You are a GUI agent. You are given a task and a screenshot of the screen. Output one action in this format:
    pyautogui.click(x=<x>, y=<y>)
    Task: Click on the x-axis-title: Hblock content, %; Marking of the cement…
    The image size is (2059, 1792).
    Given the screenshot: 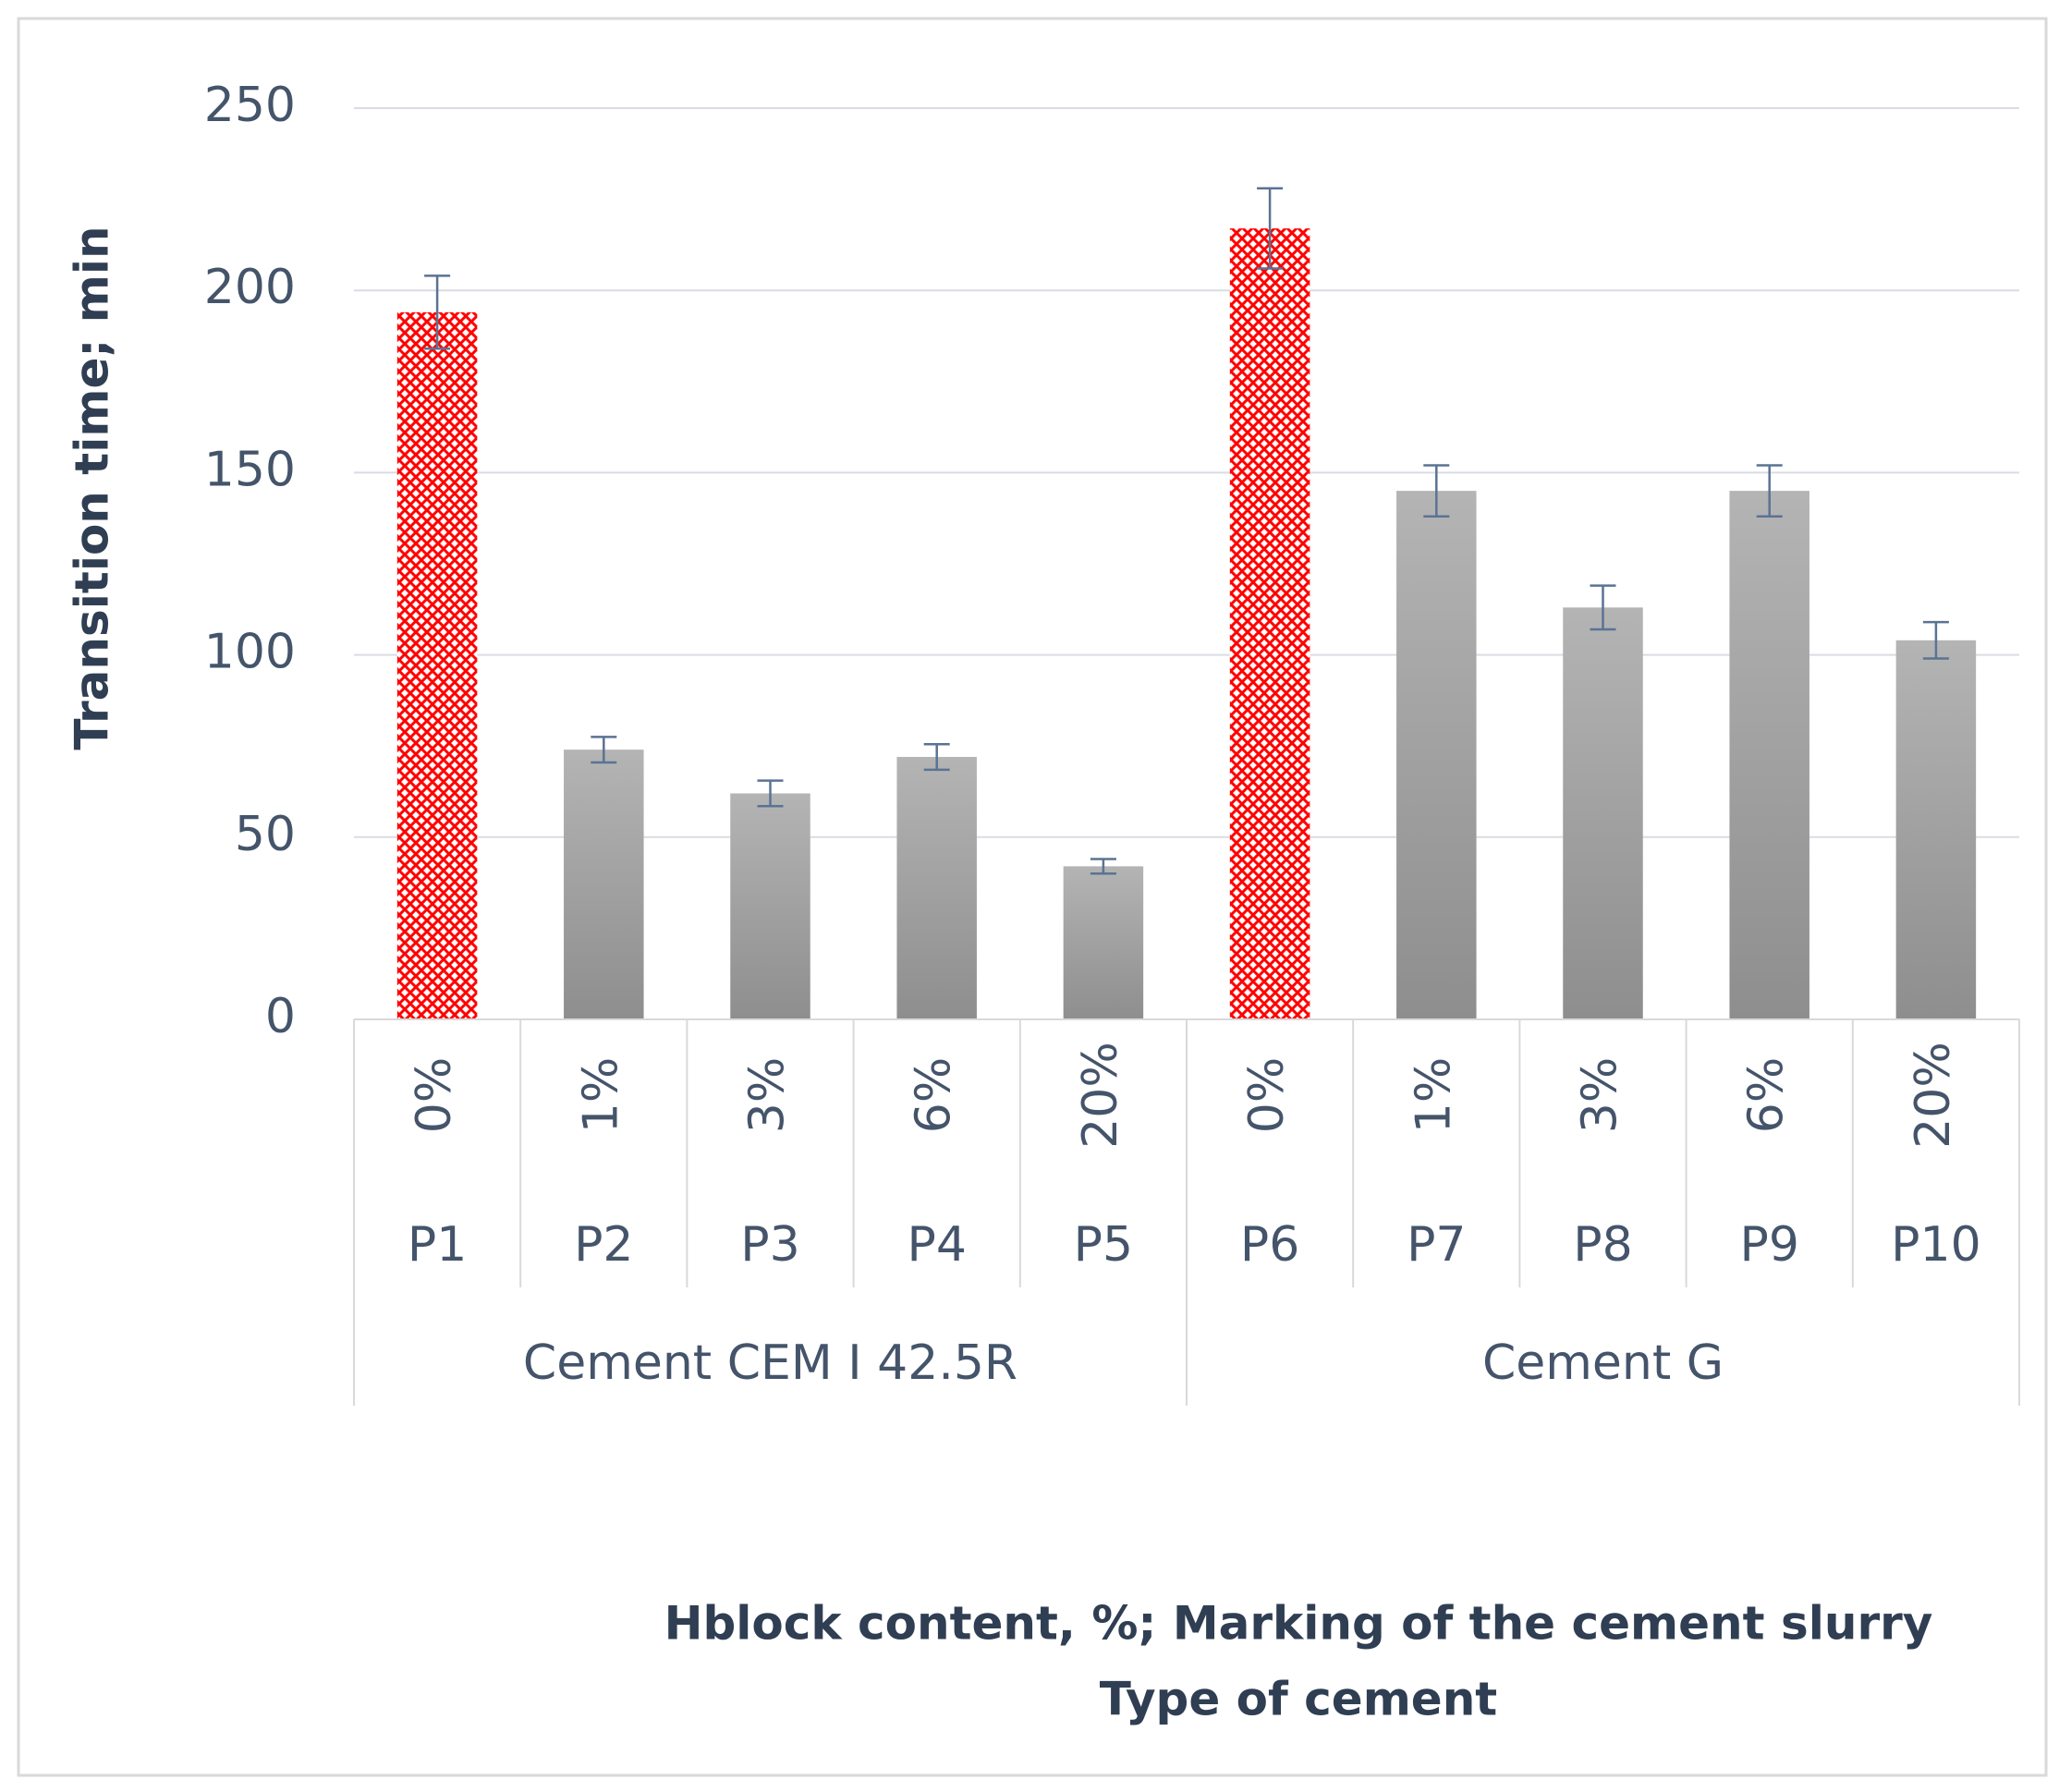 What is the action you would take?
    pyautogui.click(x=1299, y=1624)
    